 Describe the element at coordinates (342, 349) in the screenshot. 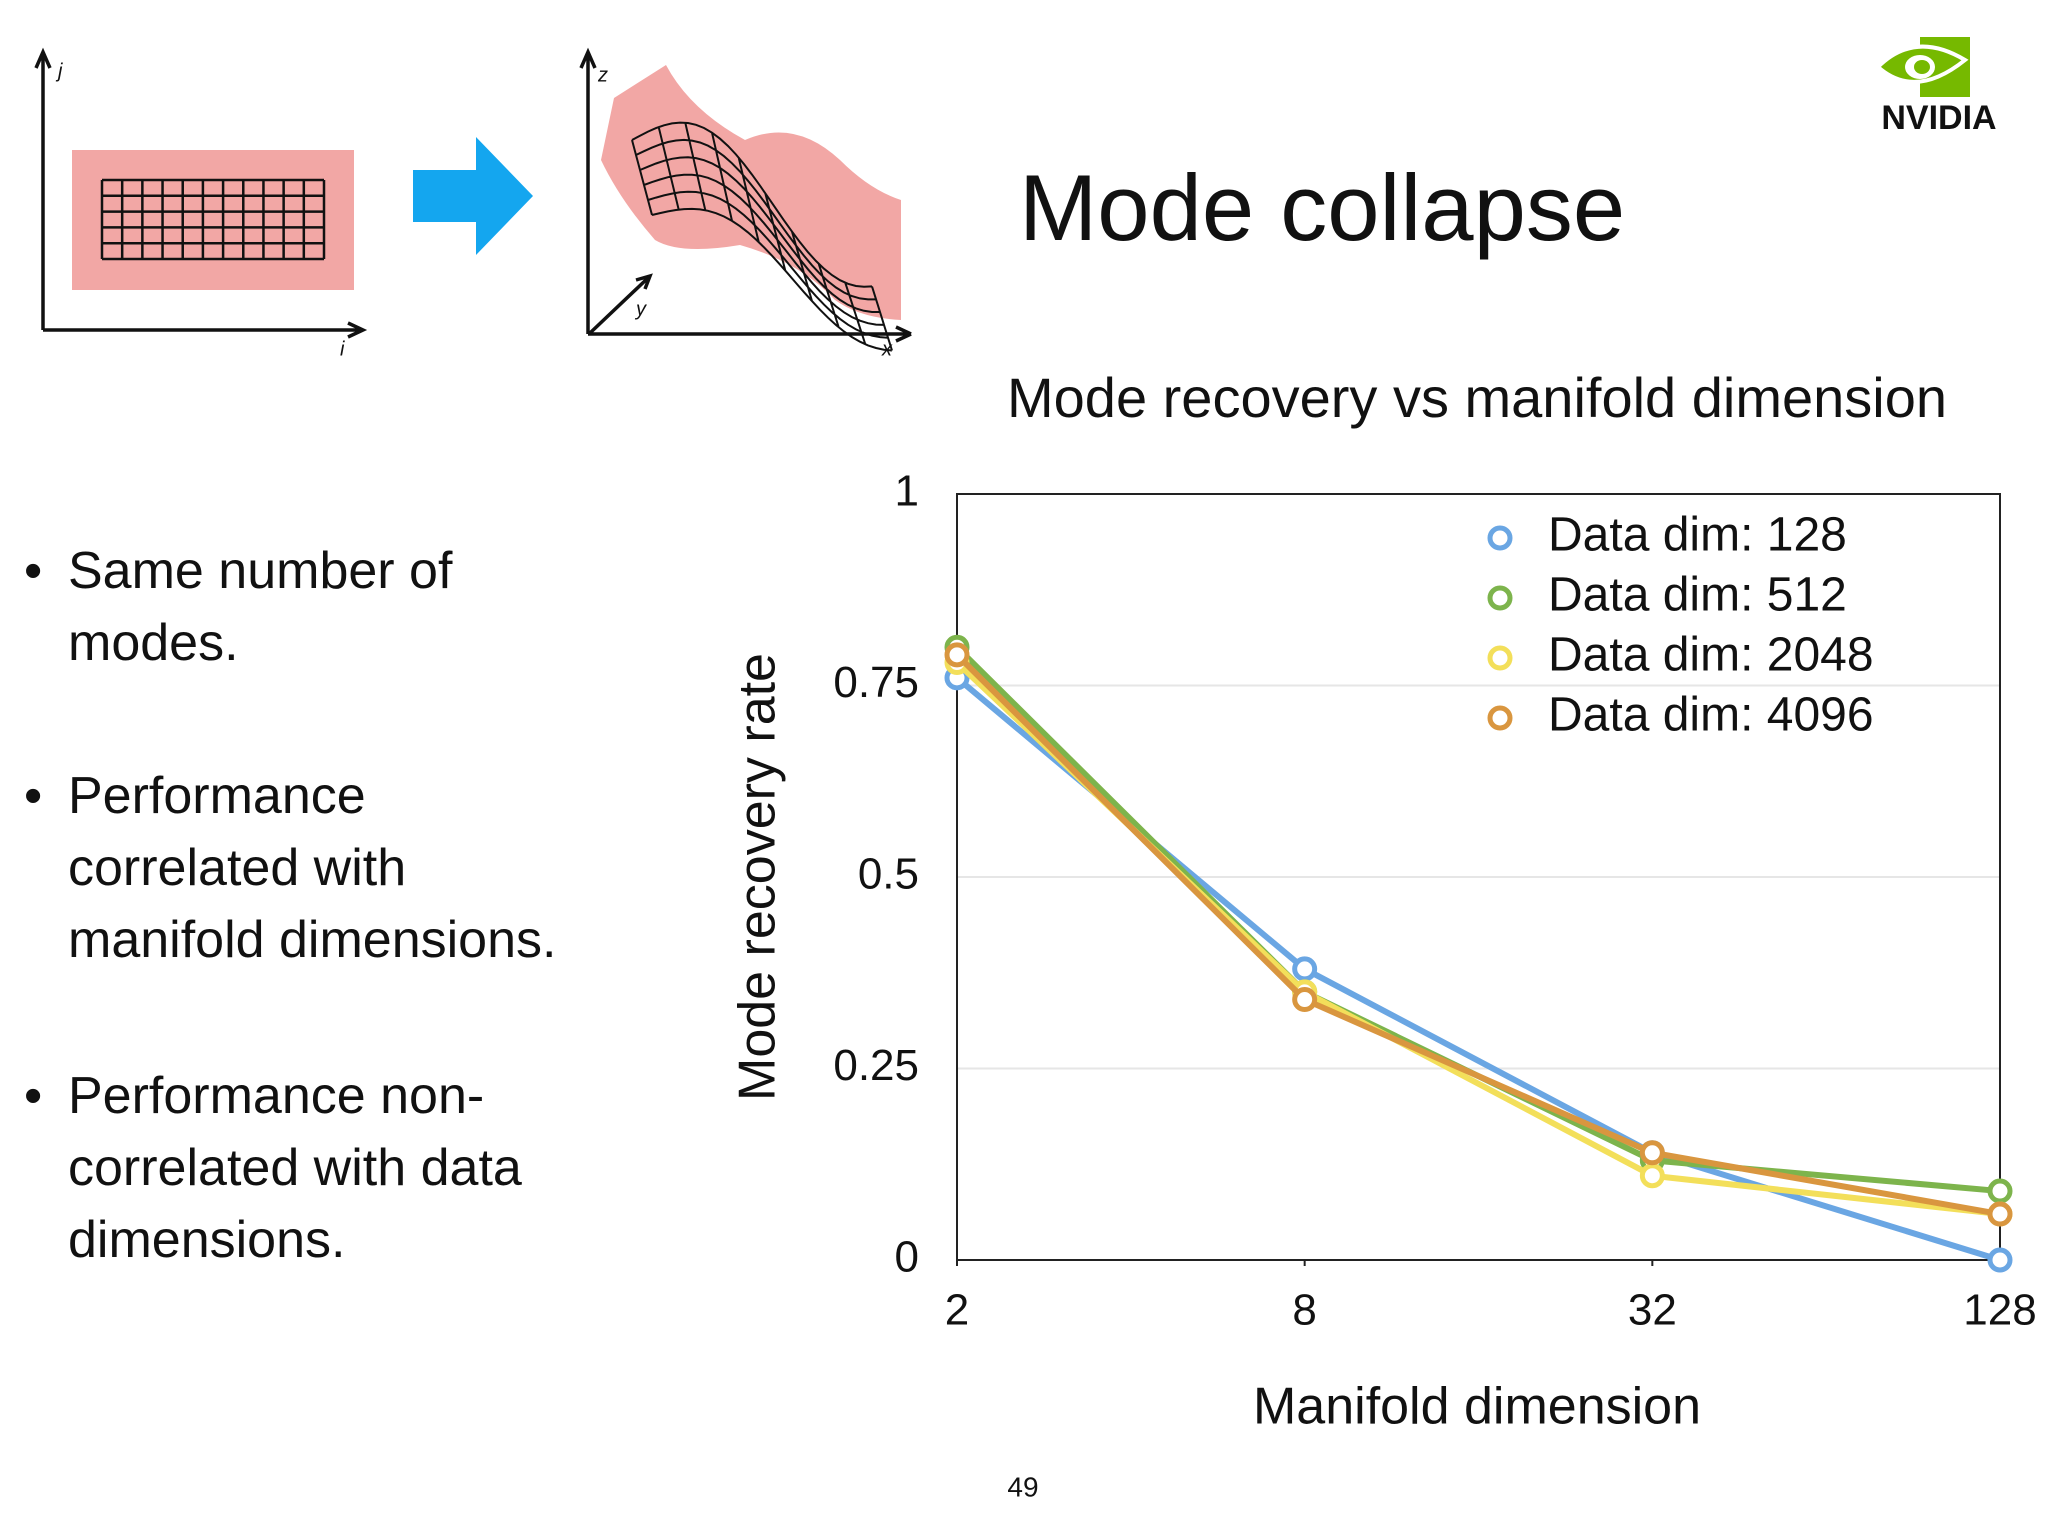

I see `axis-label: i` at that location.